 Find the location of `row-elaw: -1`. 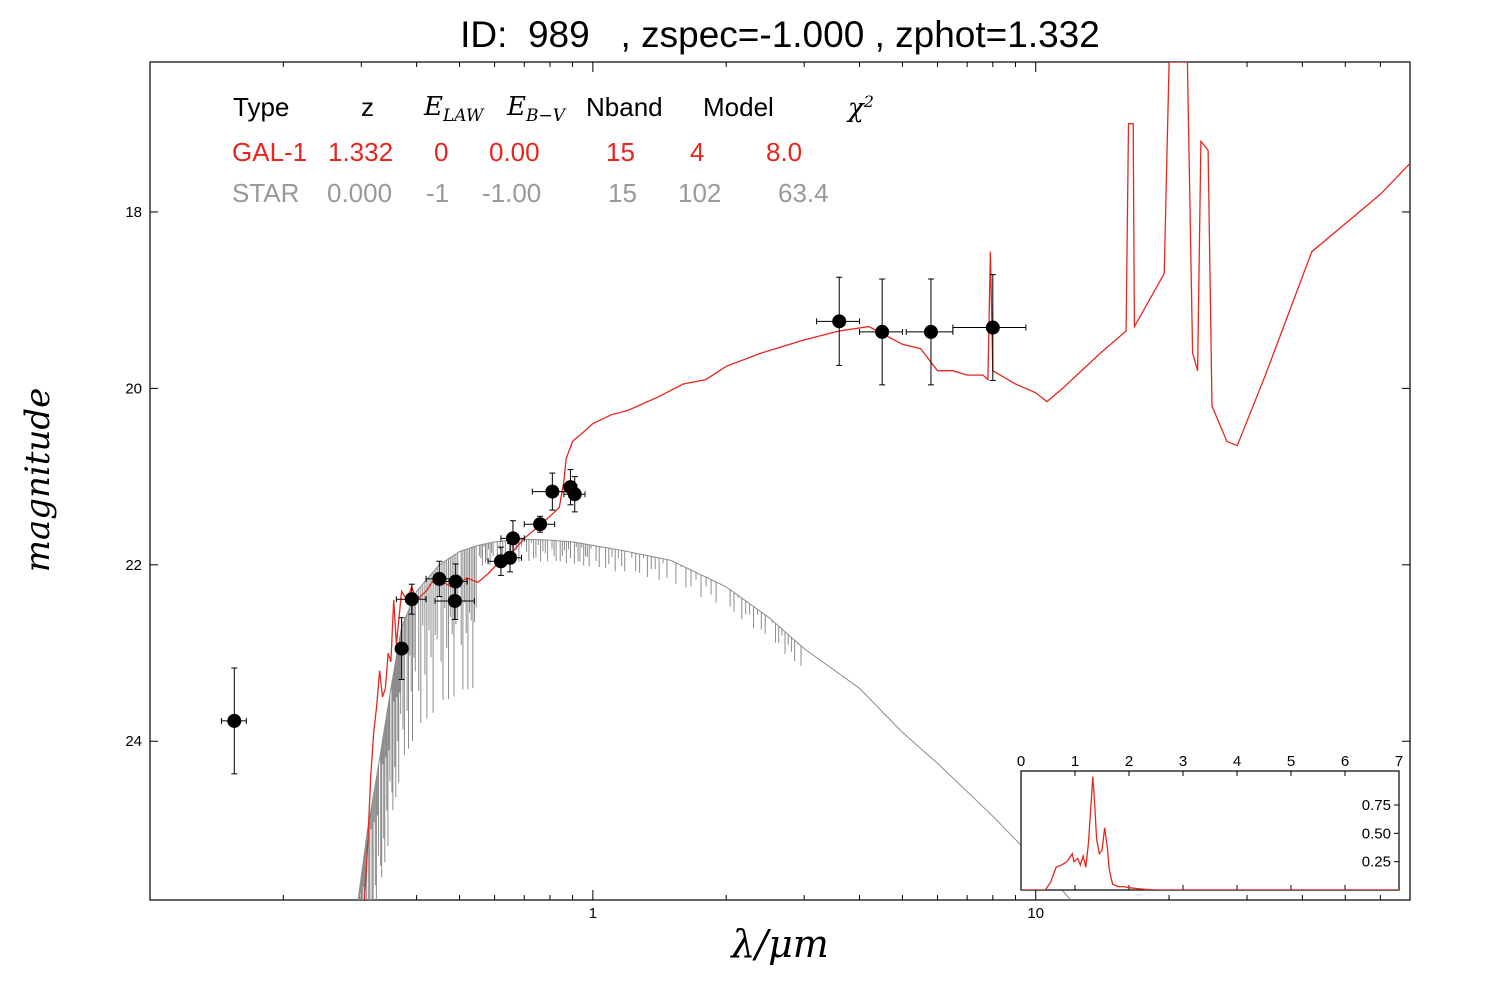

row-elaw: -1 is located at coordinates (438, 193).